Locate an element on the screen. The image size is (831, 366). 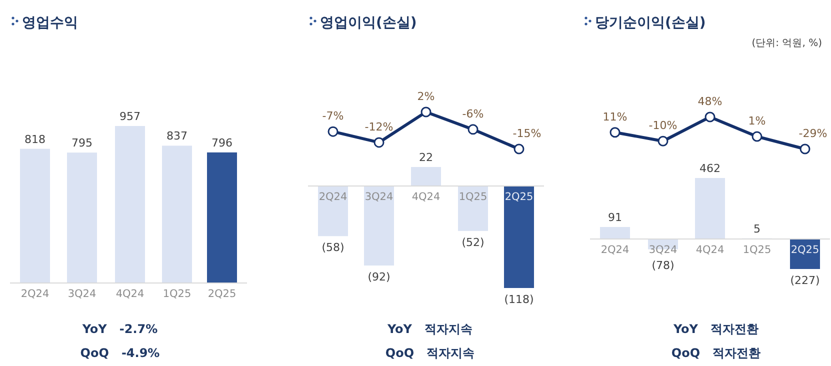
data-label: (92) is located at coordinates (379, 277).